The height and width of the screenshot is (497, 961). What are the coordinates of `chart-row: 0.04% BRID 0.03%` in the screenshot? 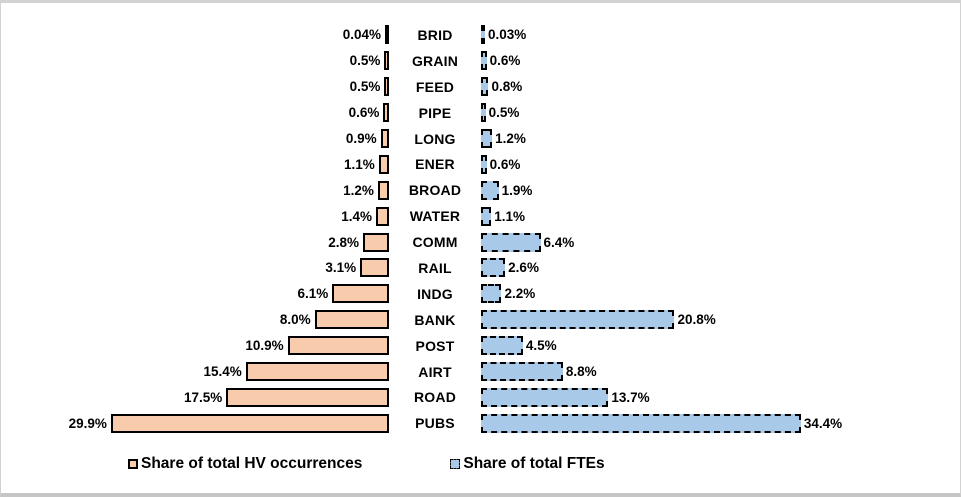 It's located at (481, 35).